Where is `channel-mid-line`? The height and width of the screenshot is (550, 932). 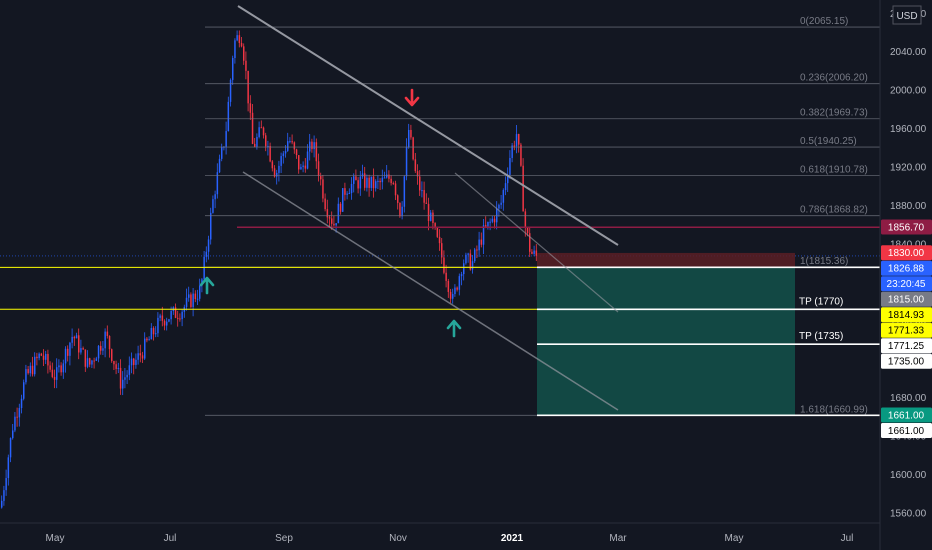 channel-mid-line is located at coordinates (536, 242).